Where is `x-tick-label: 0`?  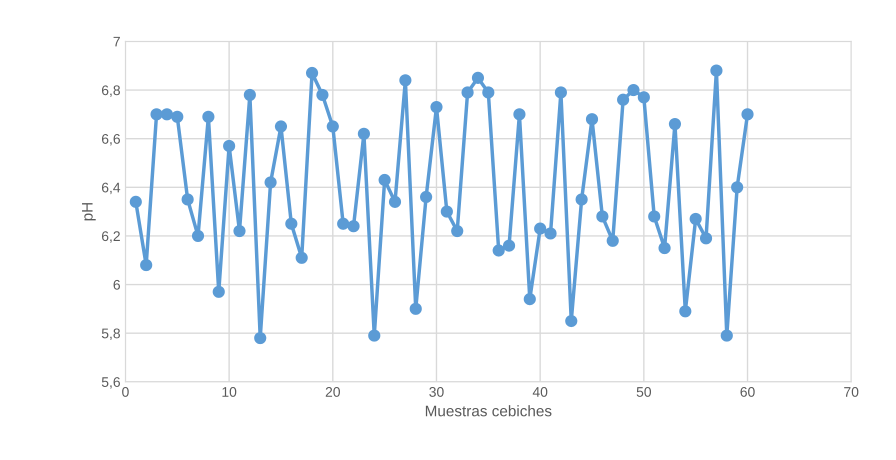 x-tick-label: 0 is located at coordinates (125, 392).